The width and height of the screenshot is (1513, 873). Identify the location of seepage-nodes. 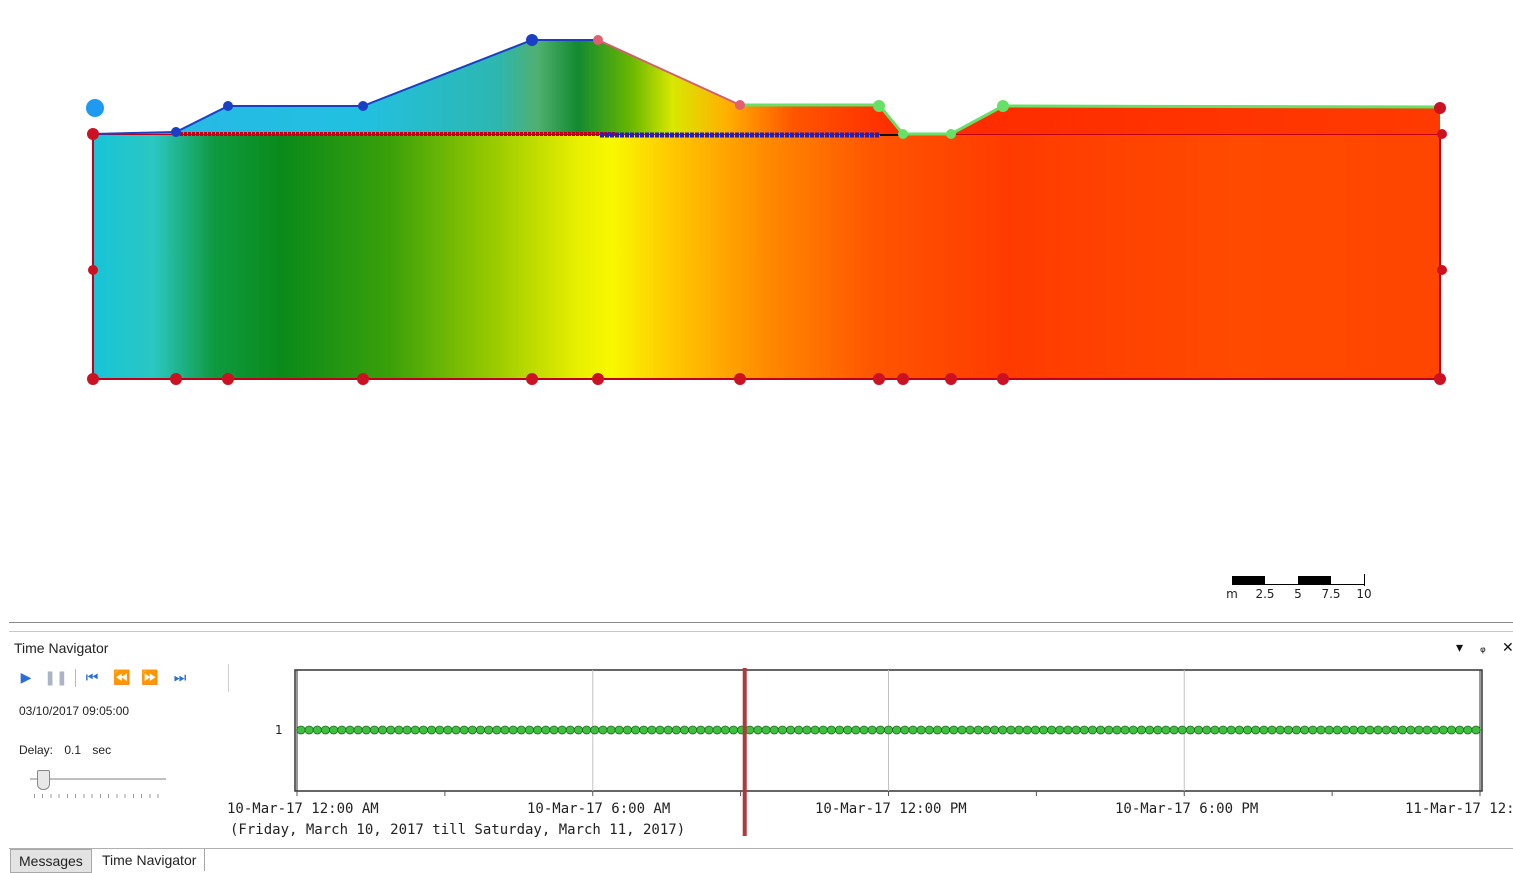
(941, 119).